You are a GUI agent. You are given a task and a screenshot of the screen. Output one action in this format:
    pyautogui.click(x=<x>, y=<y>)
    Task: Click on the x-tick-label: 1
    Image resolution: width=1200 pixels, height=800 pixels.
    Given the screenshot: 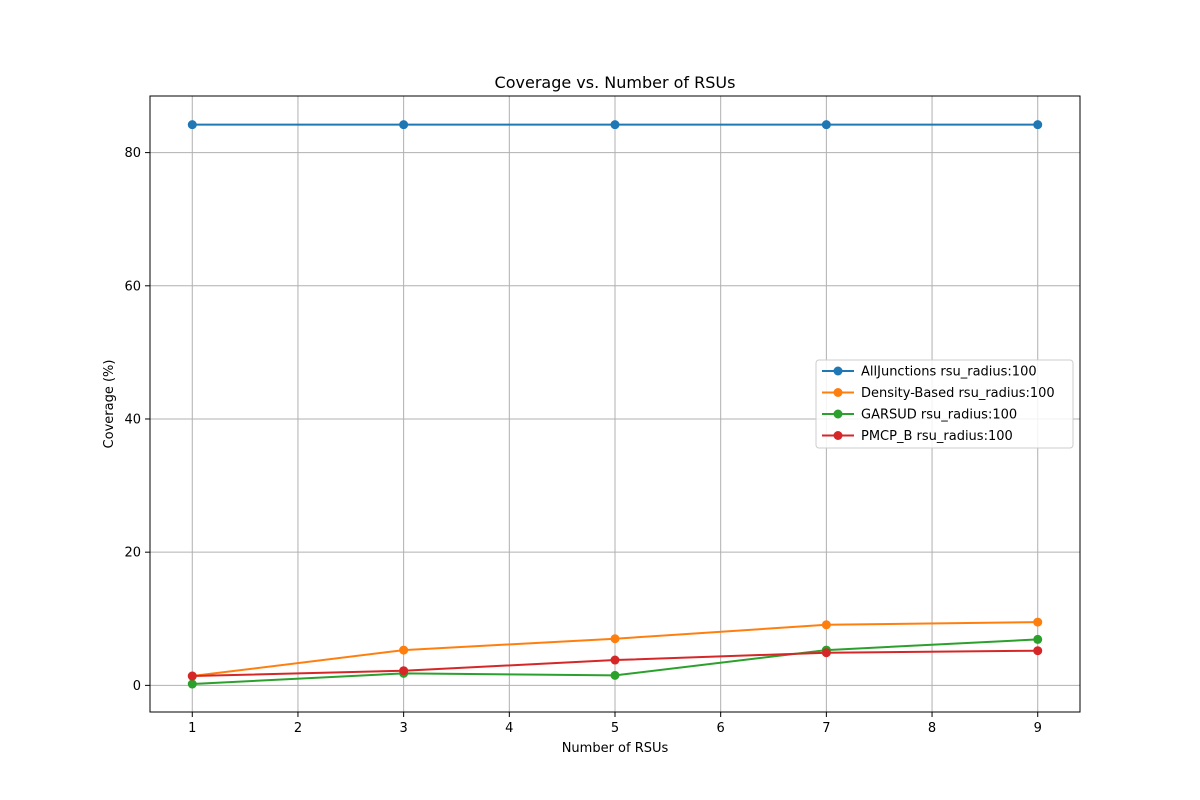 What is the action you would take?
    pyautogui.click(x=192, y=728)
    